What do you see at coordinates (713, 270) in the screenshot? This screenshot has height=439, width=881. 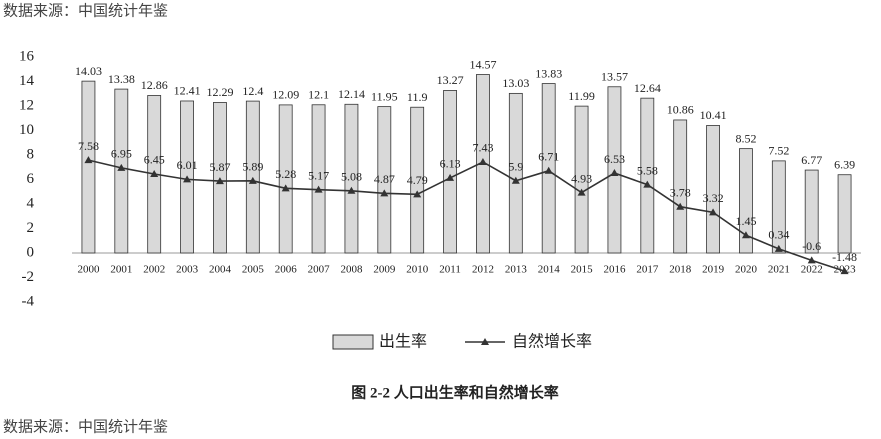 I see `x-tick-label: 2019` at bounding box center [713, 270].